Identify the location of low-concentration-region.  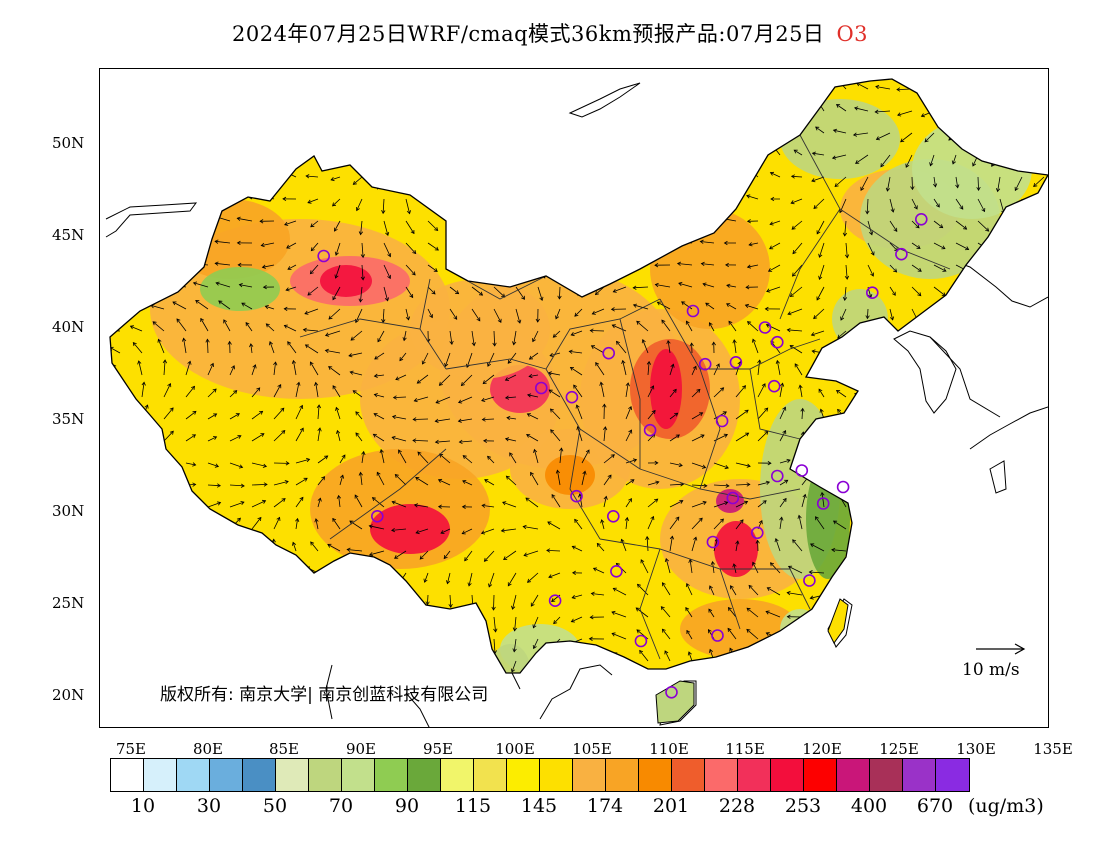
(510, 658).